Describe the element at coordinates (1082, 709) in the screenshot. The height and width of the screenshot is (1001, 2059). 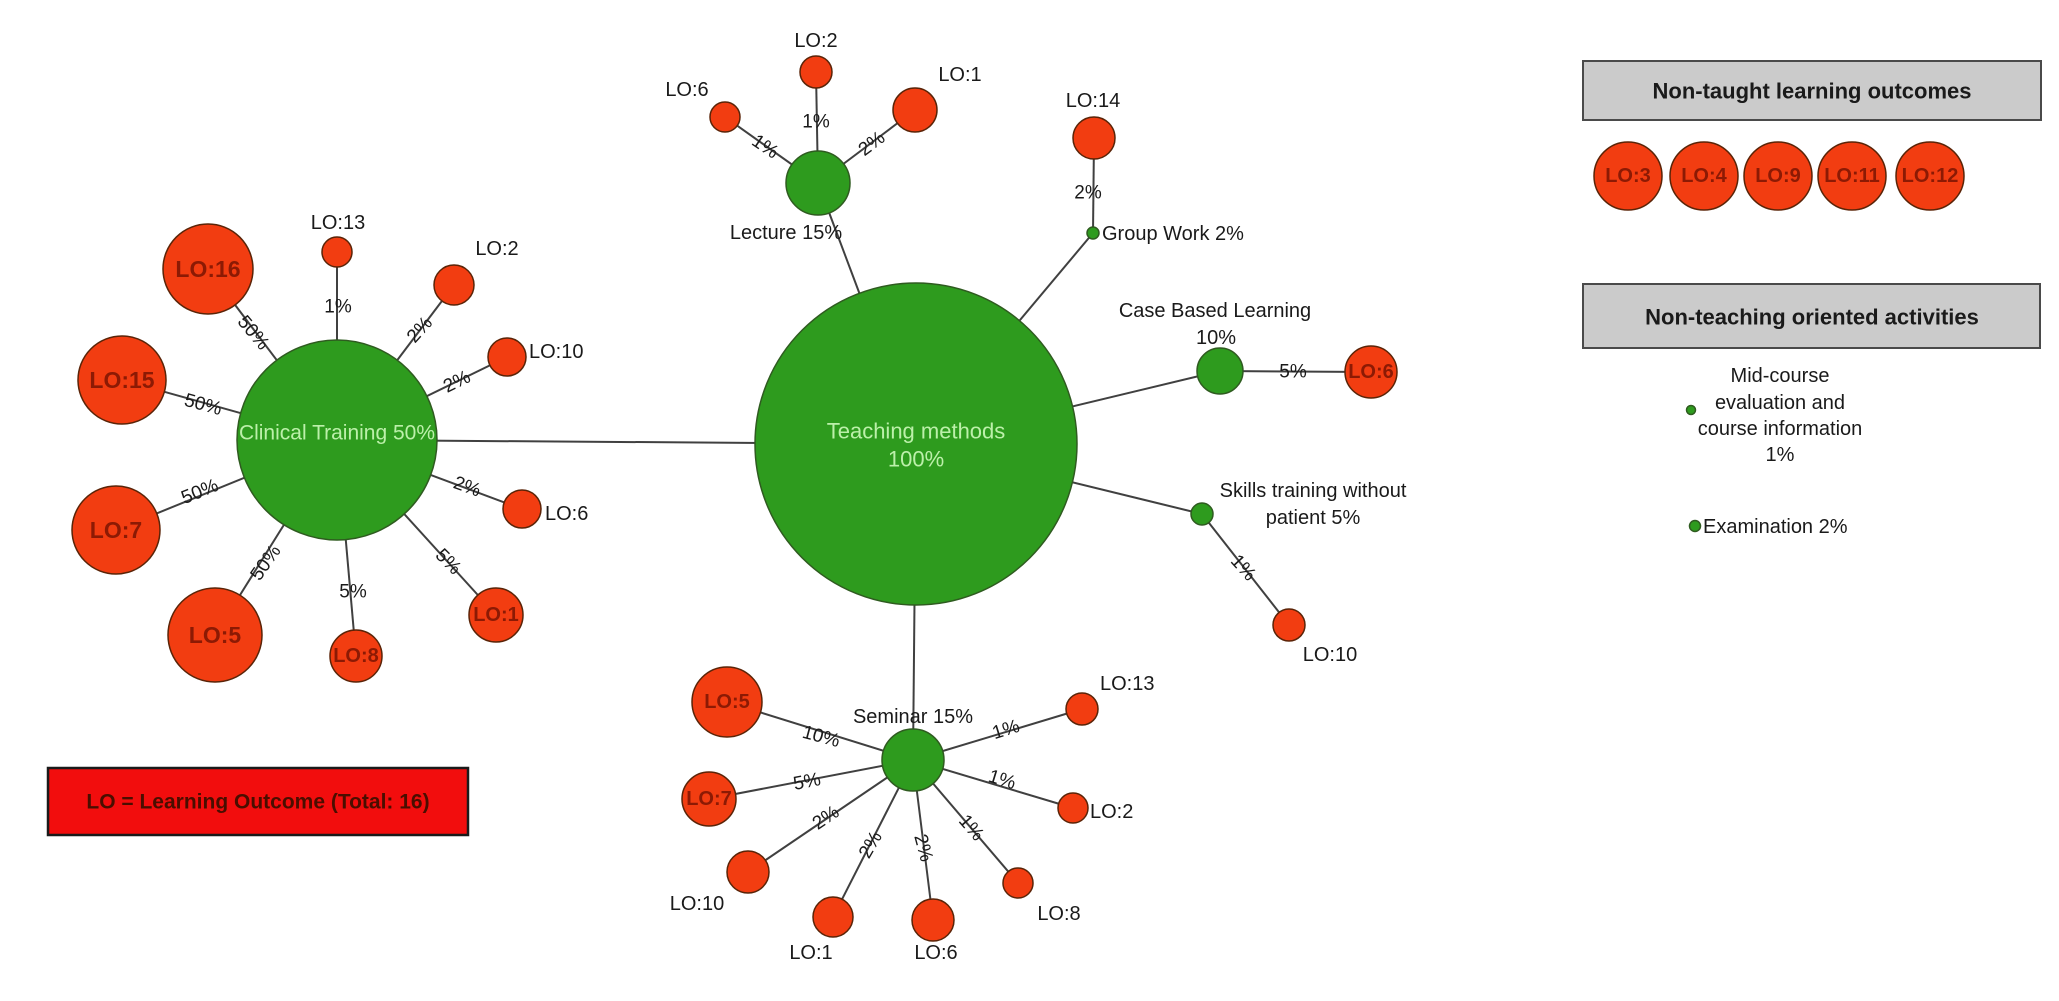
I see `node-seminar-lo13` at that location.